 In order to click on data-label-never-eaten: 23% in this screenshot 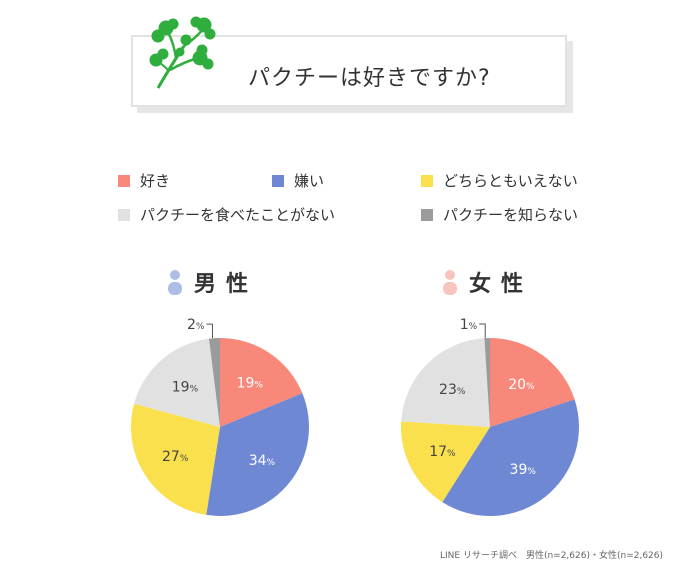, I will do `click(452, 390)`.